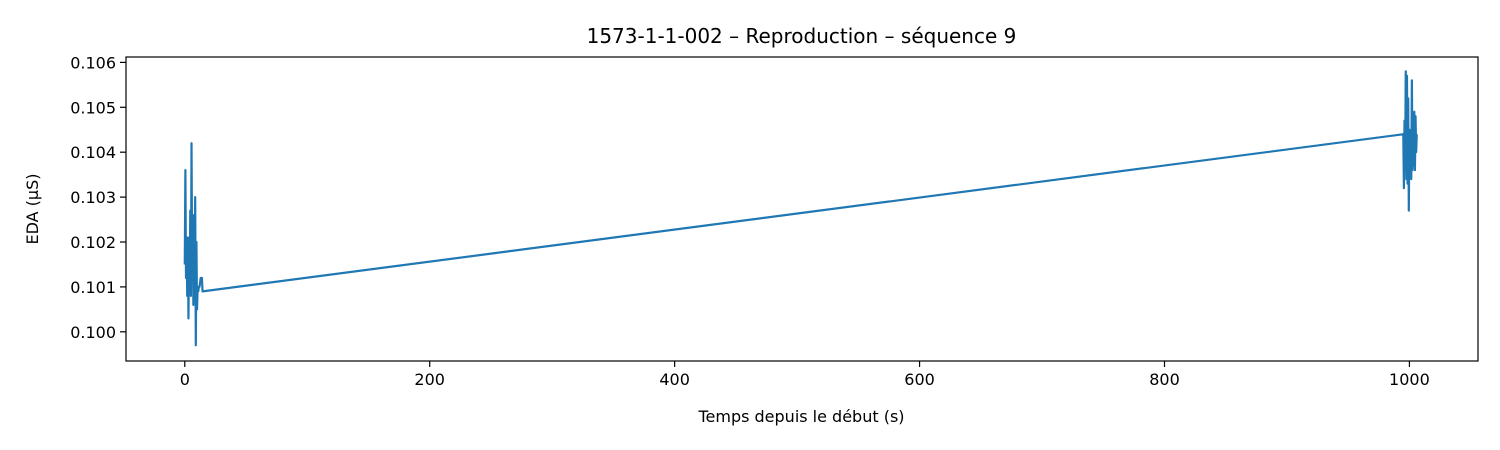 The height and width of the screenshot is (450, 1500). Describe the element at coordinates (93, 287) in the screenshot. I see `y-tick-label: 0.101` at that location.